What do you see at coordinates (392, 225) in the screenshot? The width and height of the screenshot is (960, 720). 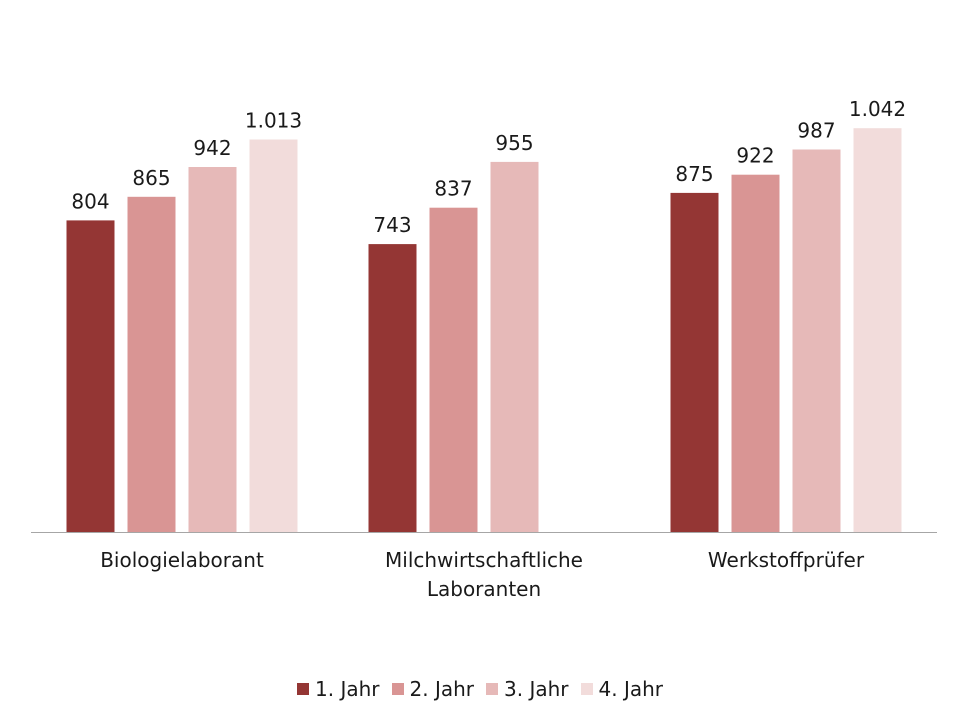 I see `data-label-2-1: 743` at bounding box center [392, 225].